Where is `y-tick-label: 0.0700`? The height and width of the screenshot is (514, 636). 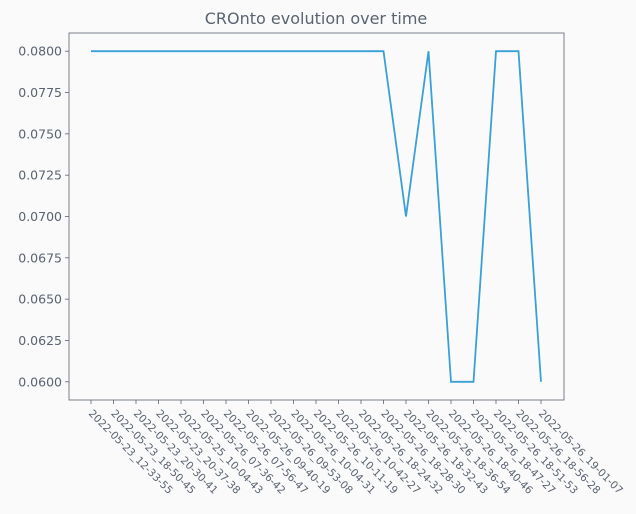 y-tick-label: 0.0700 is located at coordinates (40, 216).